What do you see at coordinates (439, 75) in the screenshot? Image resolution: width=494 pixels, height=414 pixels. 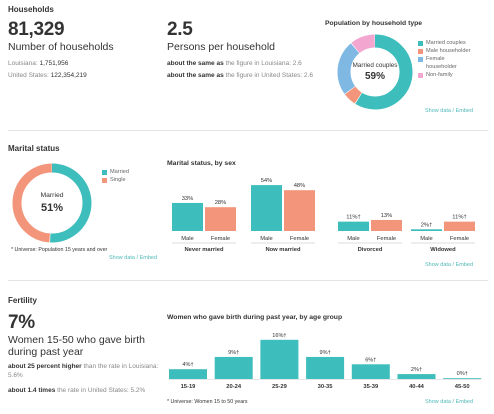 I see `legend-label: Non-family` at bounding box center [439, 75].